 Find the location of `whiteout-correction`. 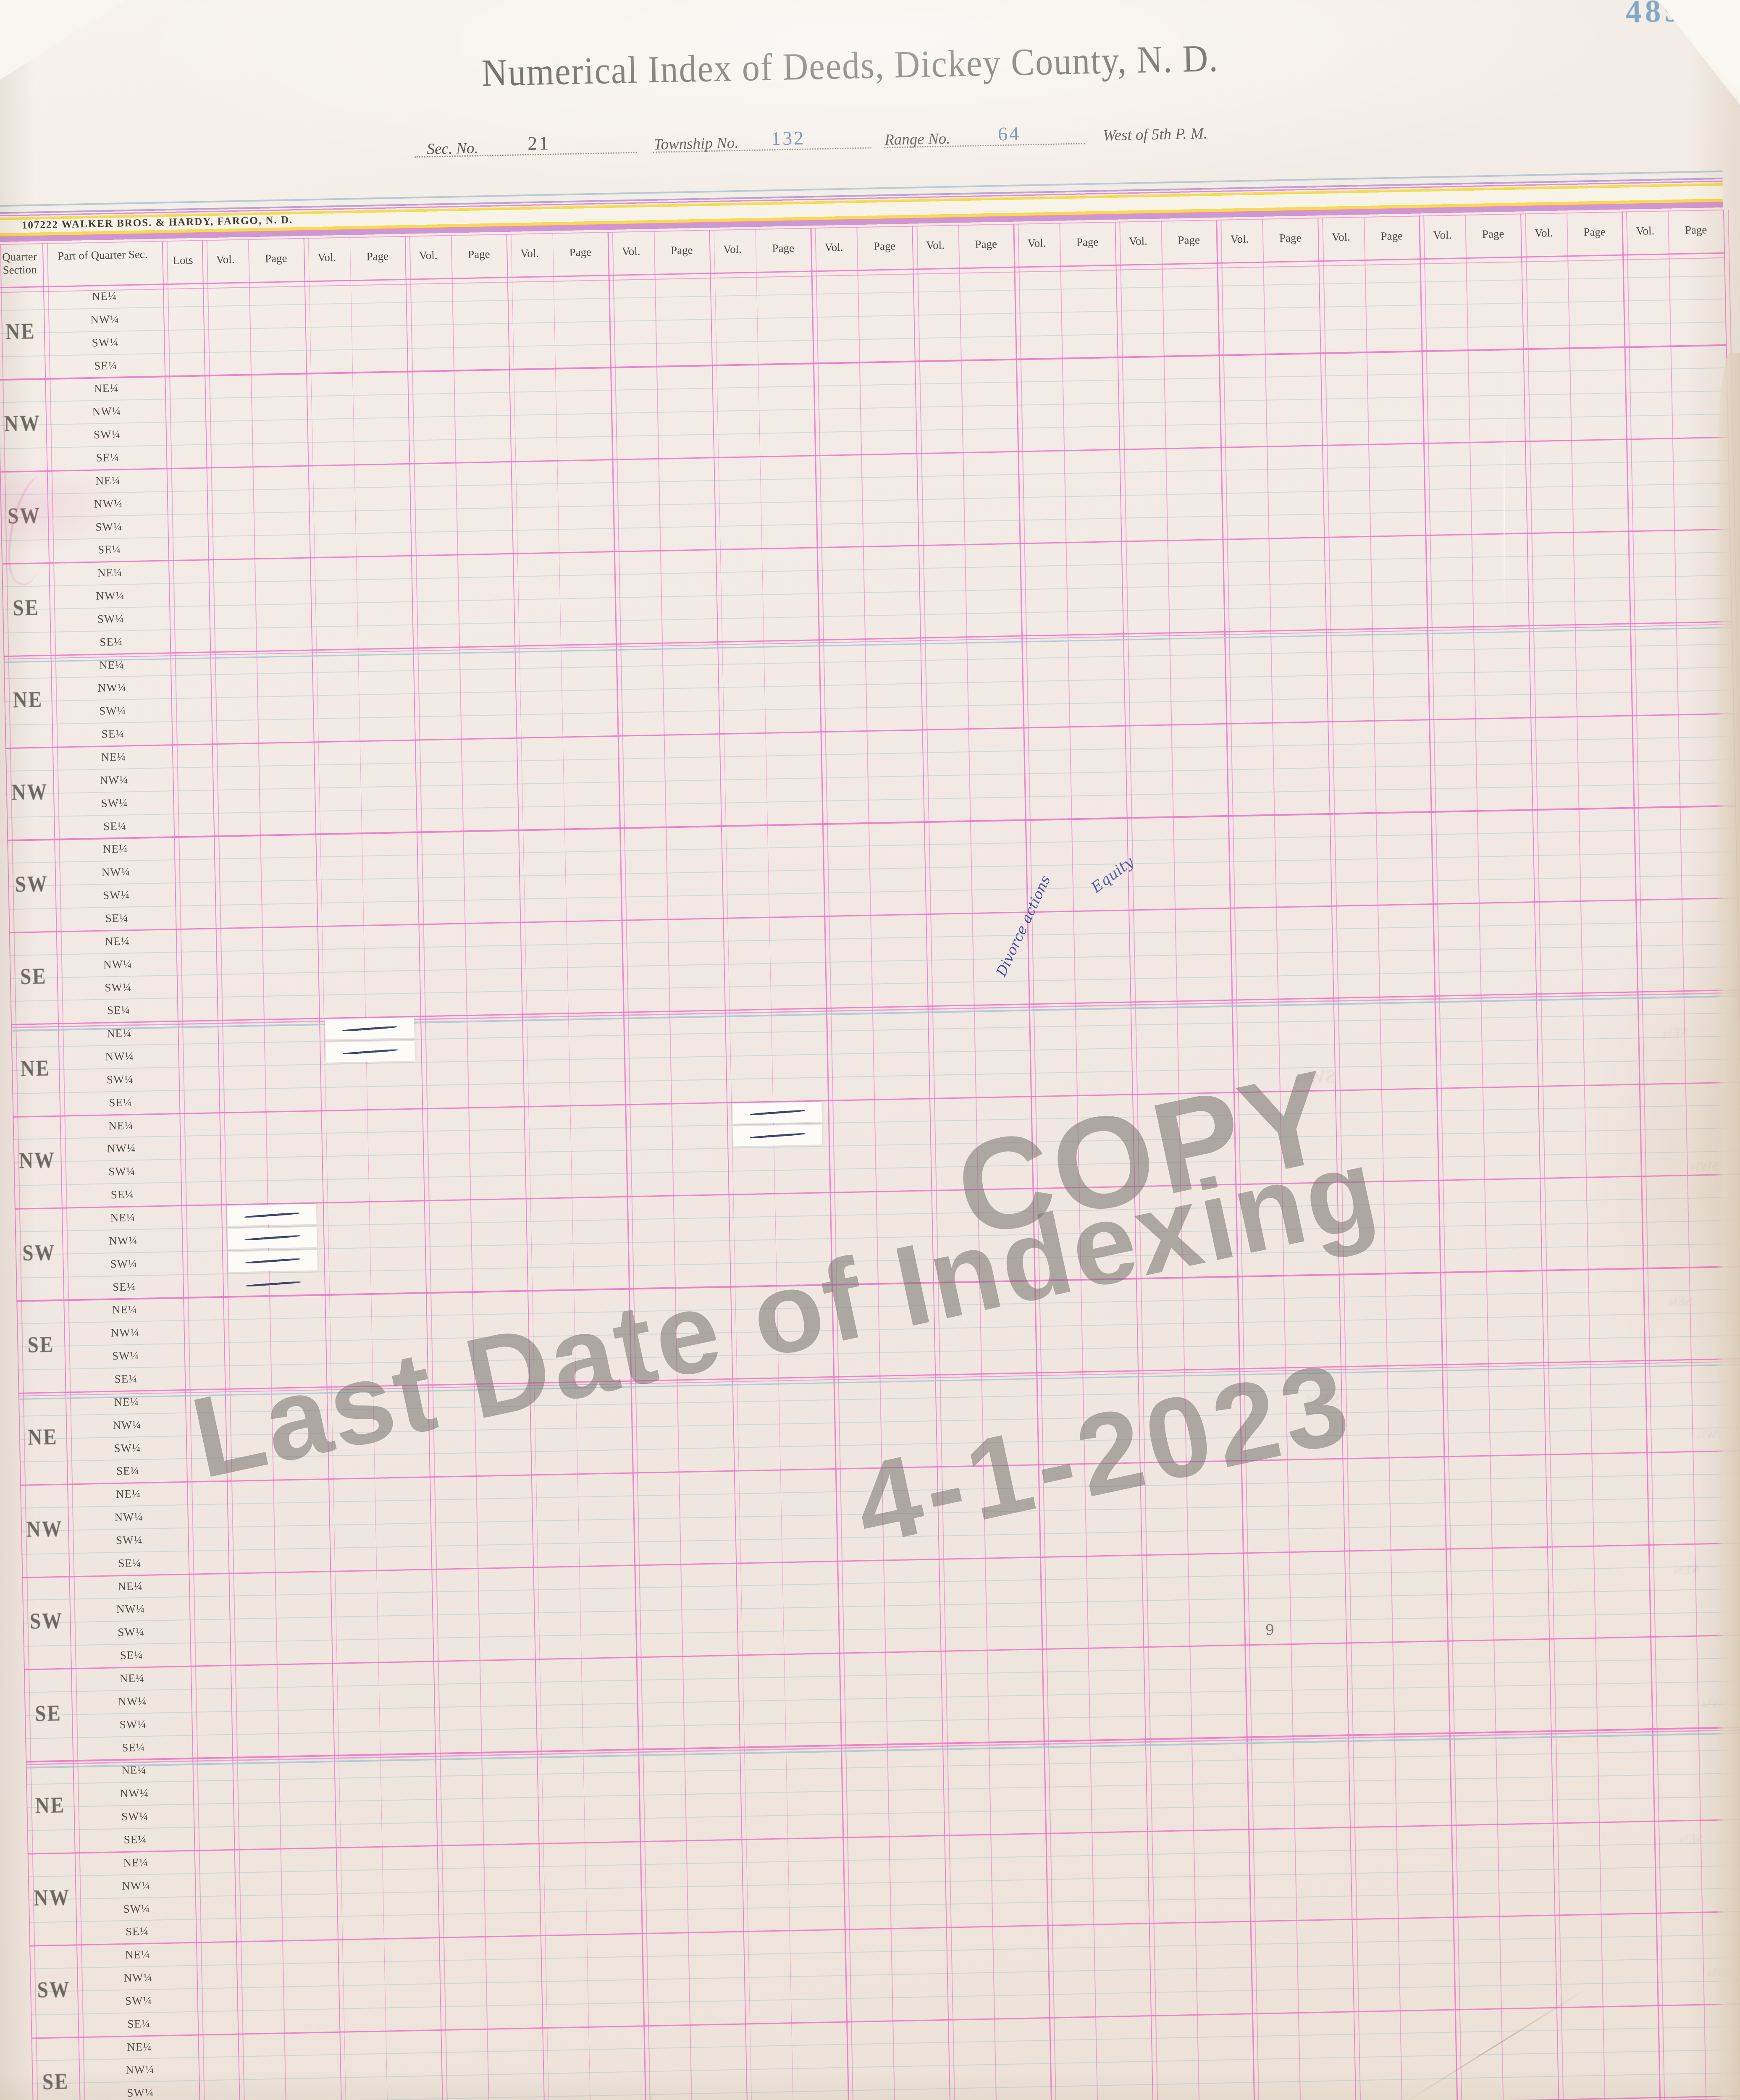

whiteout-correction is located at coordinates (370, 1051).